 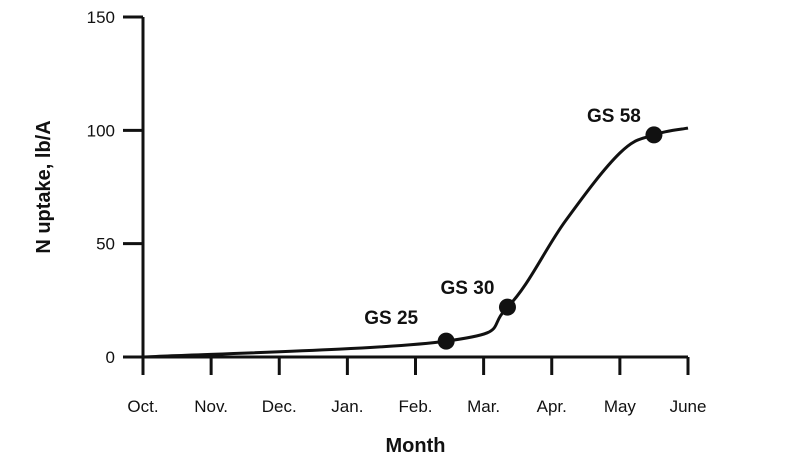 I want to click on x-tick-label: June, so click(x=688, y=406).